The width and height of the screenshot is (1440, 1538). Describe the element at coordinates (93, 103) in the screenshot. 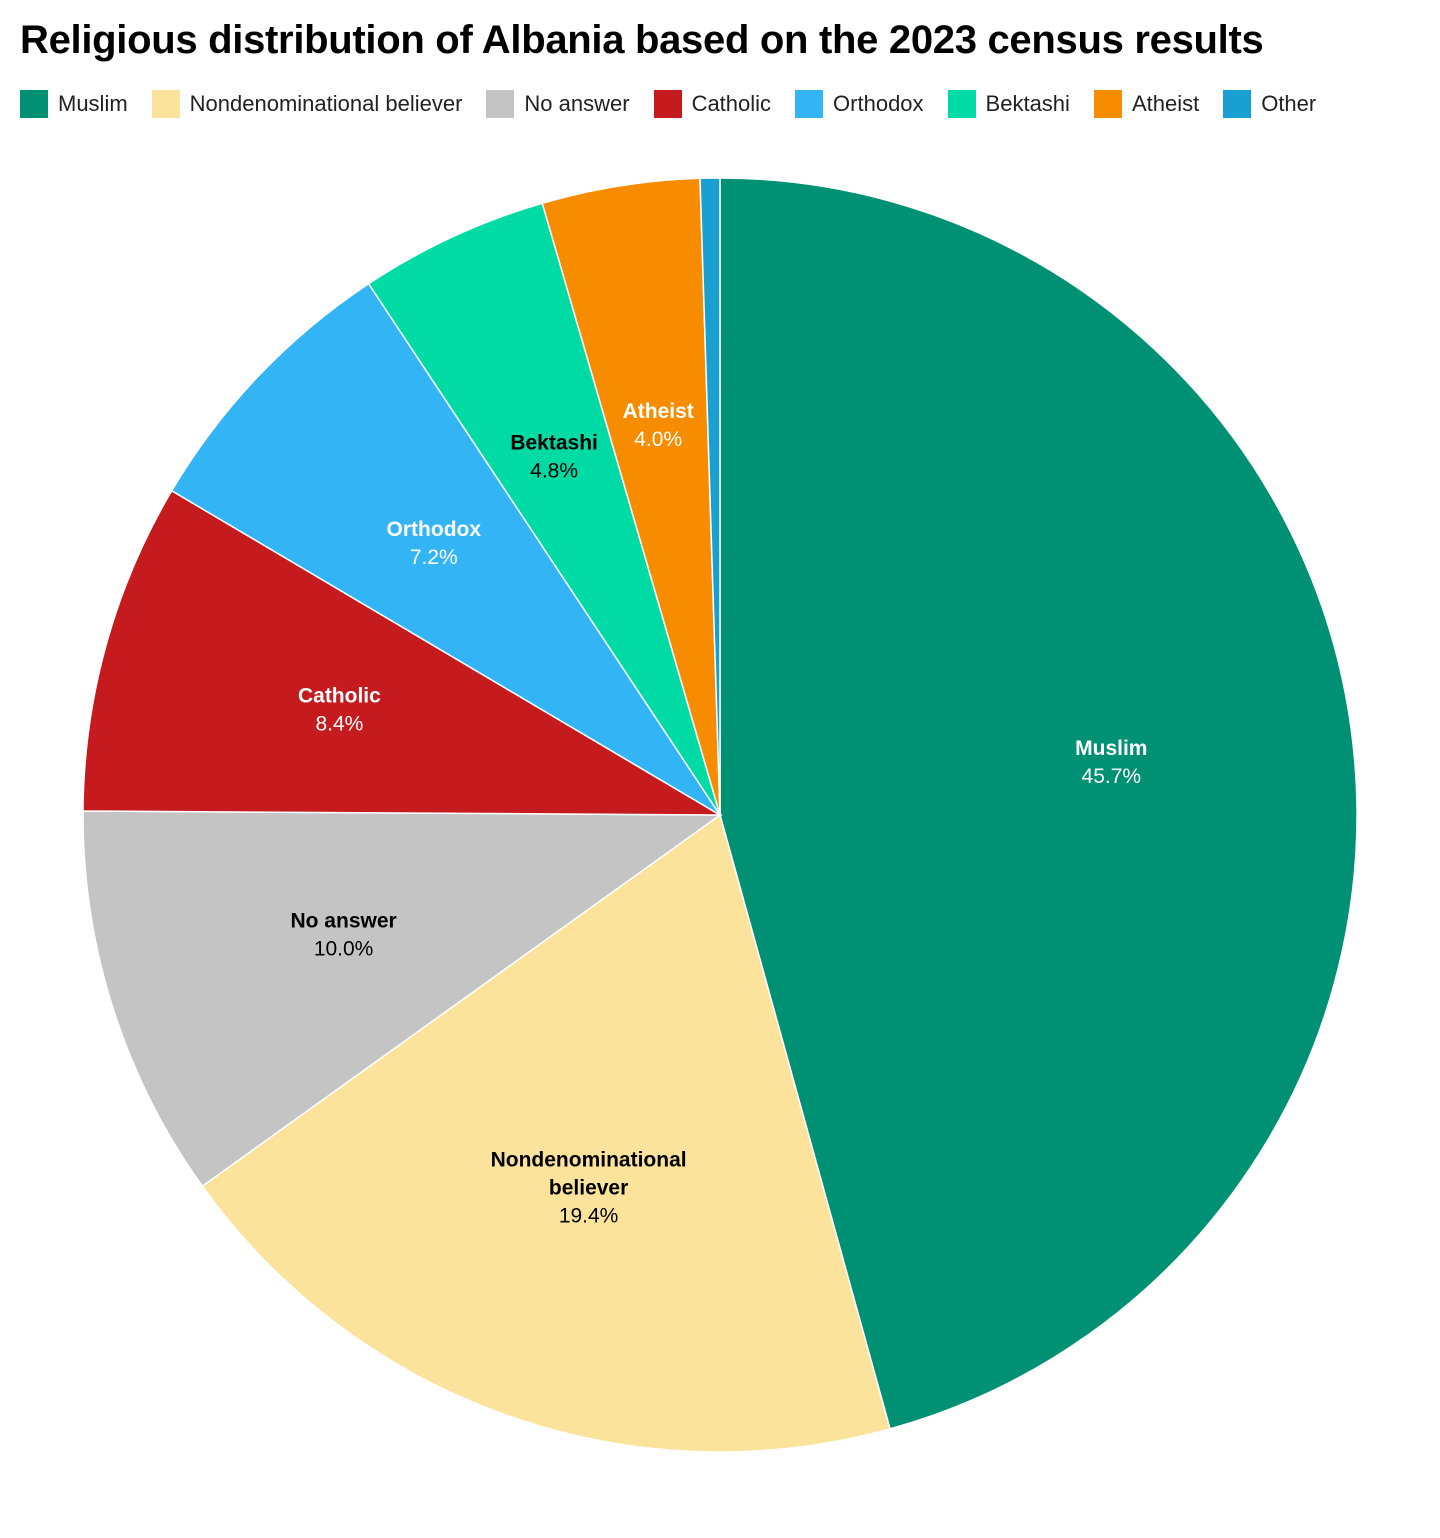

I see `legend-label-muslim: Muslim` at that location.